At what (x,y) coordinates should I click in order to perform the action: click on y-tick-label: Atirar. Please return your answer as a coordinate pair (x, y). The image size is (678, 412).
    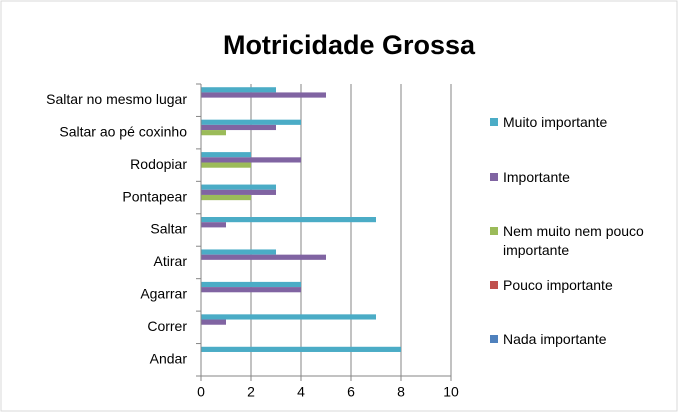
    Looking at the image, I should click on (171, 261).